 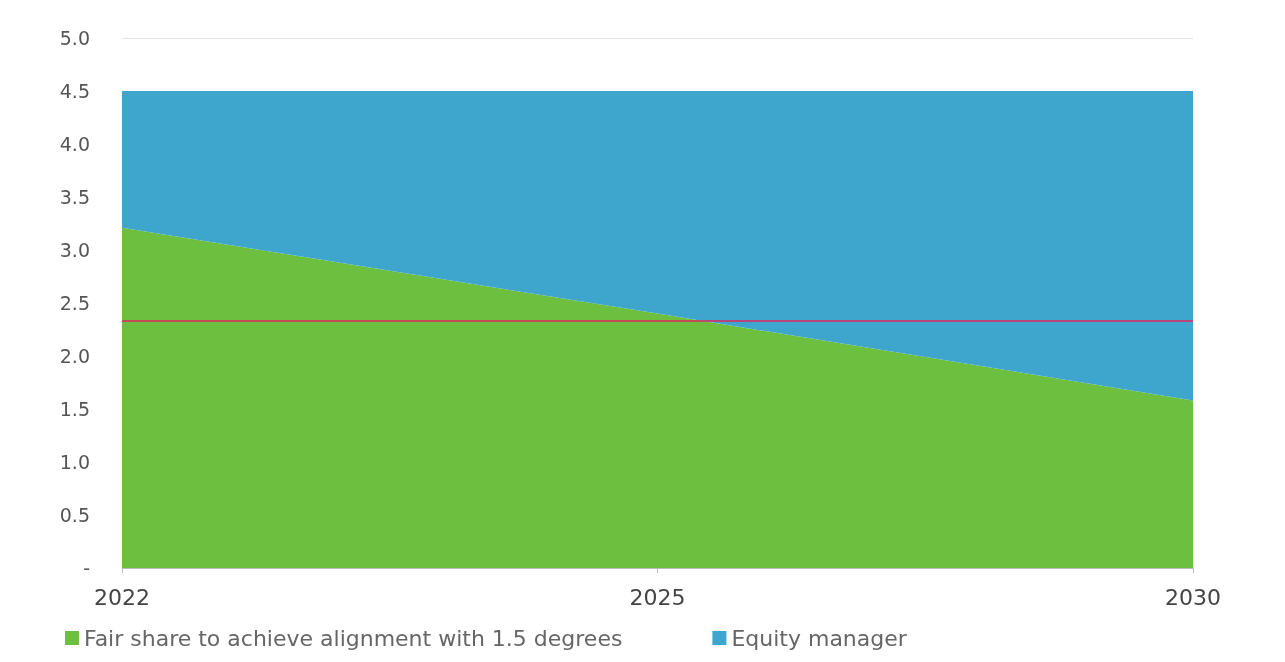 I want to click on y-tick-label: 3.0, so click(x=74, y=250).